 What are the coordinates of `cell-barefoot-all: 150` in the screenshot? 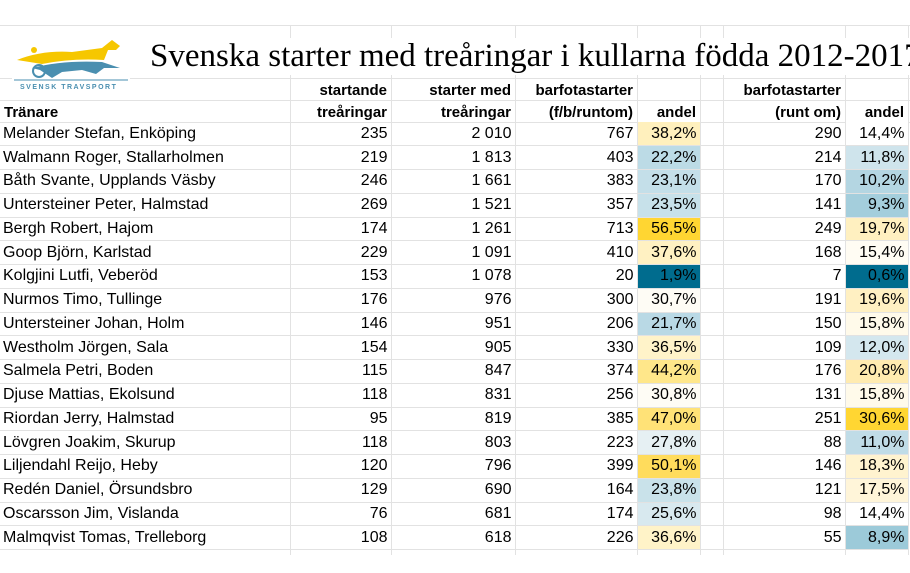 It's located at (784, 324).